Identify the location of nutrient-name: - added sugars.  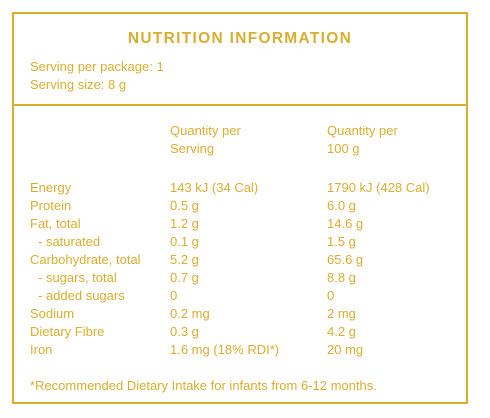
(81, 295).